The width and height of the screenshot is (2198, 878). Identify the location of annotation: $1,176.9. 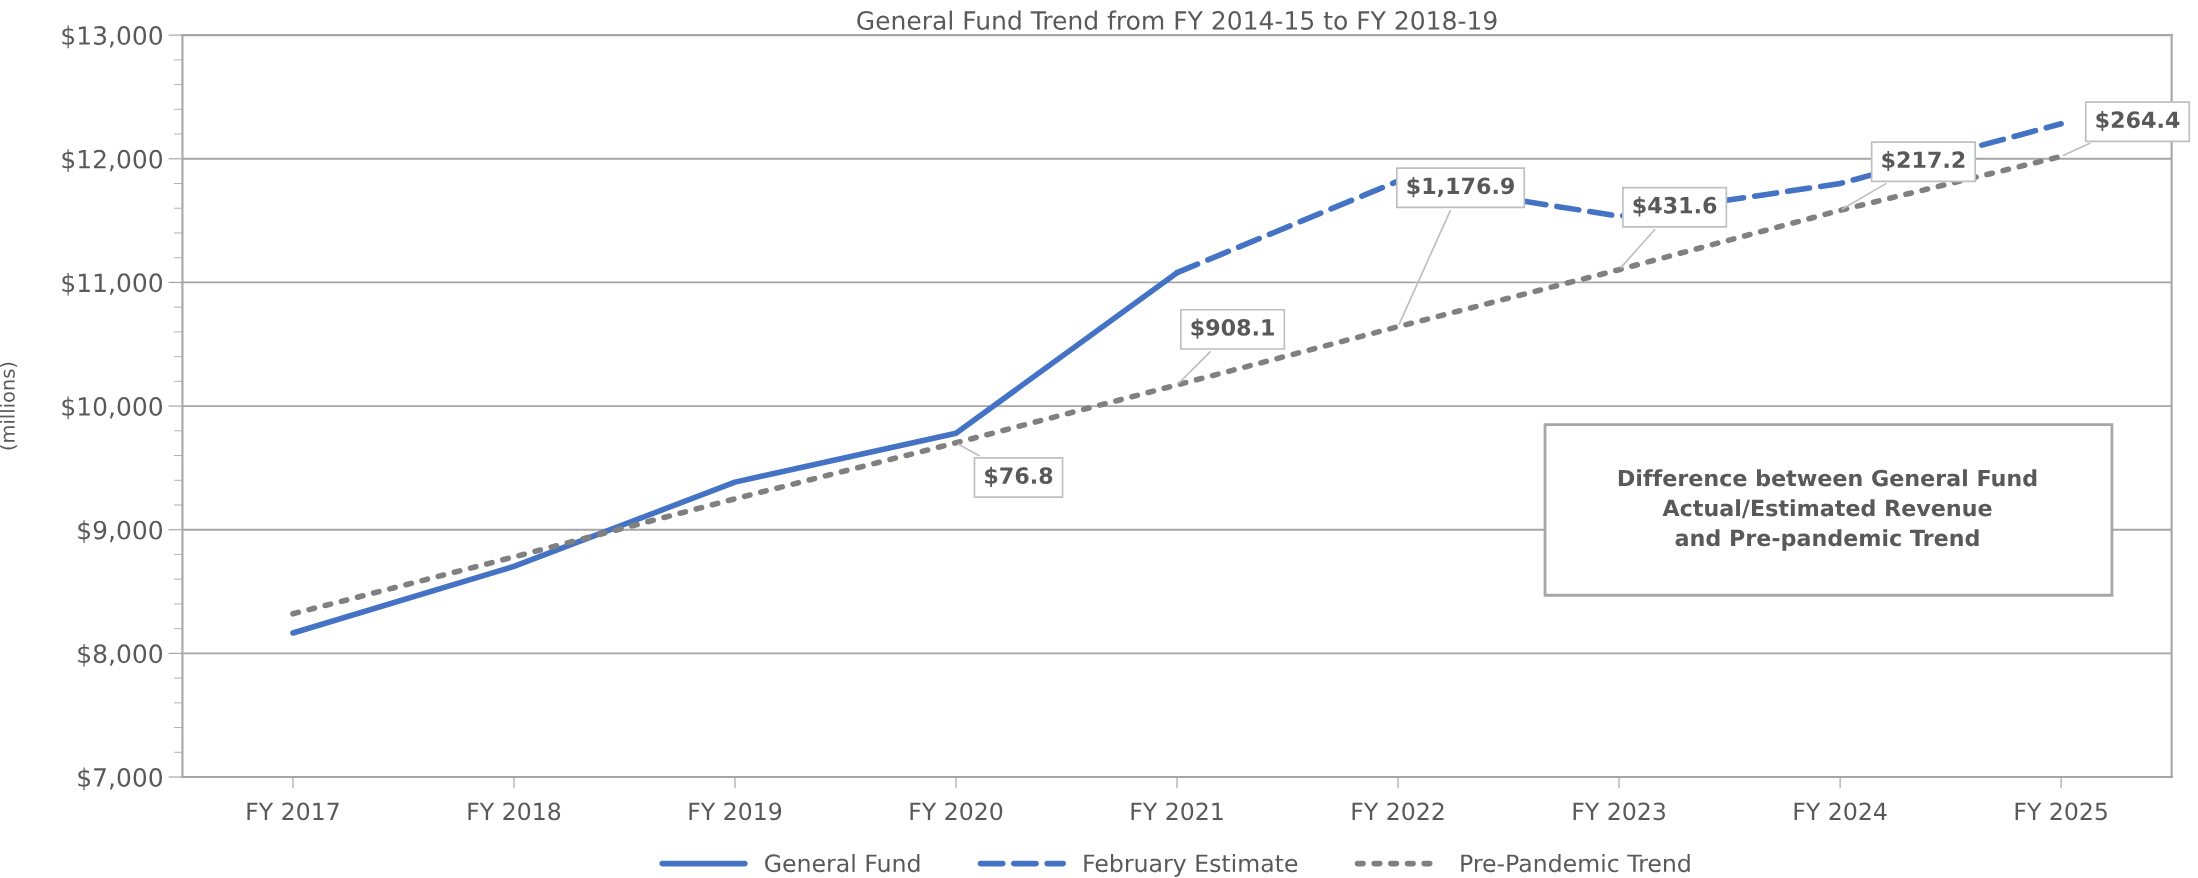
(1460, 187).